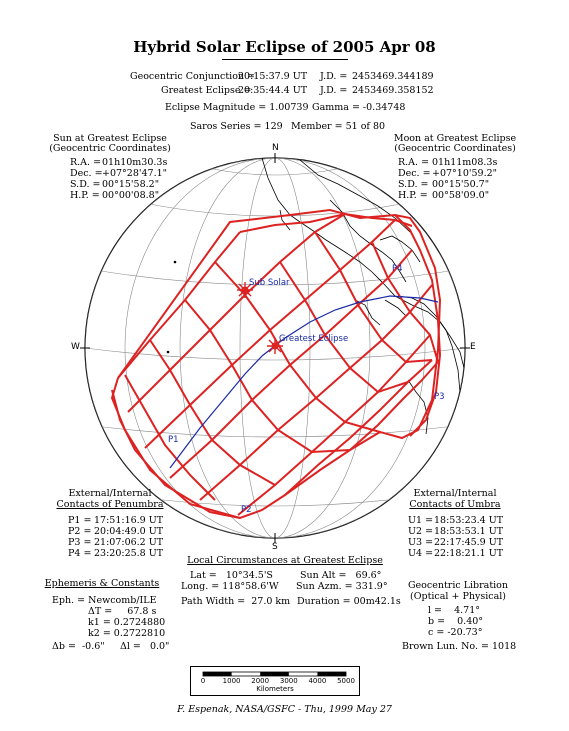 The height and width of the screenshot is (731, 569). Describe the element at coordinates (131, 184) in the screenshot. I see `sun-row-value: 00°15'58.2"` at that location.